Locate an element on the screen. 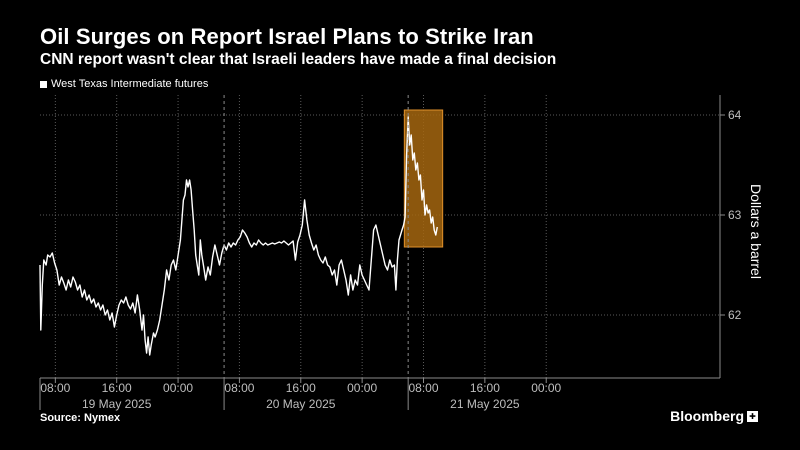 The image size is (800, 450). x-date-label: 19 May 2025 is located at coordinates (117, 404).